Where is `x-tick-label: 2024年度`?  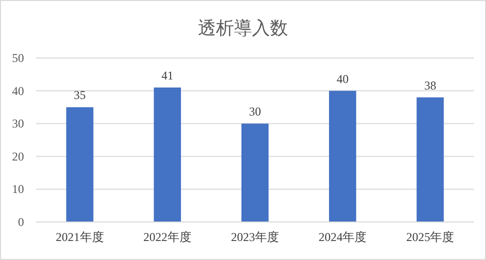
x-tick-label: 2024年度 is located at coordinates (342, 237).